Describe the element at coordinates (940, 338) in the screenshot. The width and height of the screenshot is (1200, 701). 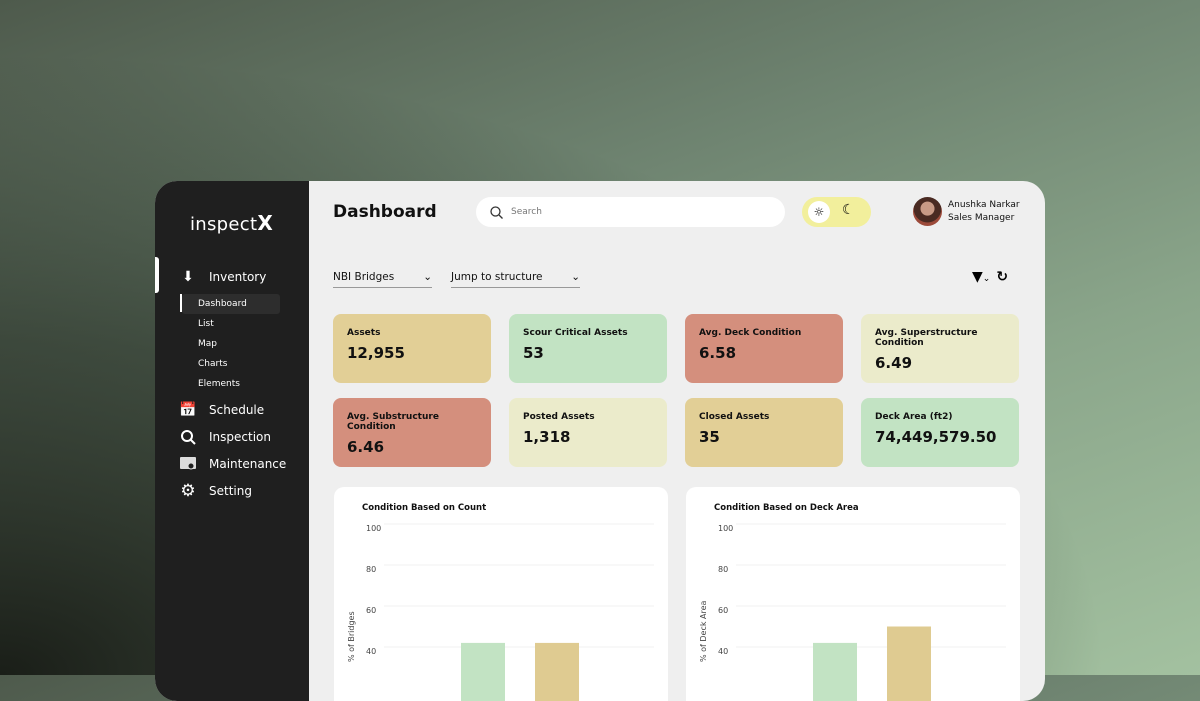
I see `stat-label: Avg. Superstructure Condition` at that location.